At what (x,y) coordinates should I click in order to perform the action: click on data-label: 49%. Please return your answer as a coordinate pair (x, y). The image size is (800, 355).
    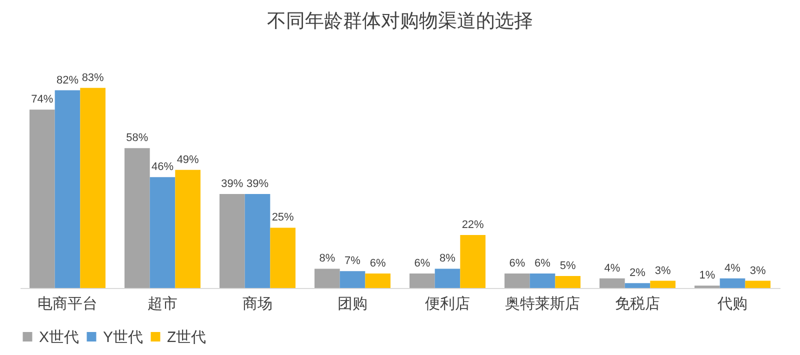
    Looking at the image, I should click on (188, 160).